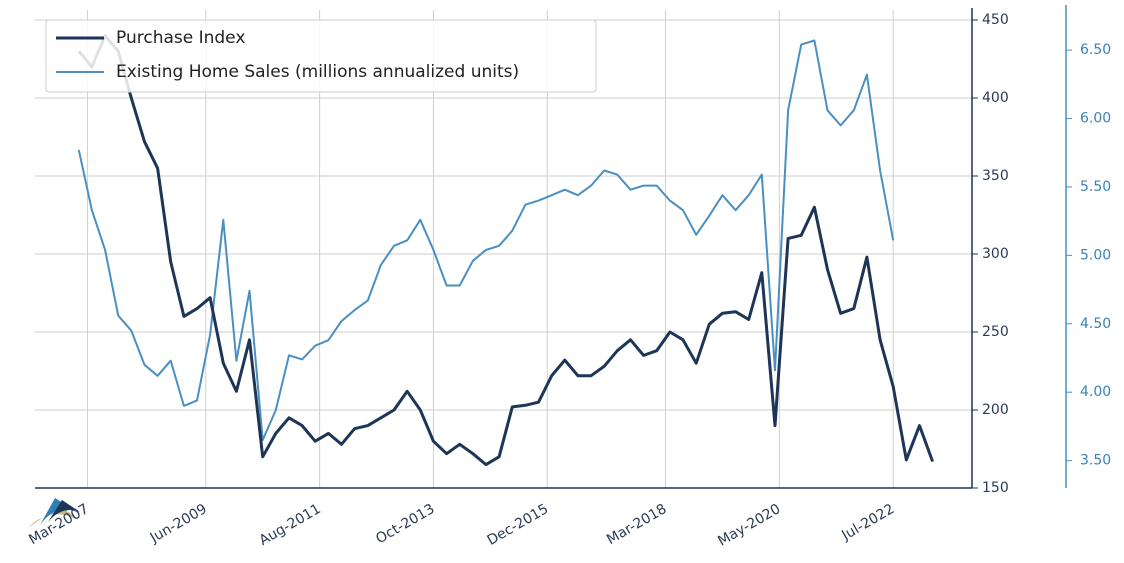  I want to click on y2-tick-label: 4.50, so click(1095, 324).